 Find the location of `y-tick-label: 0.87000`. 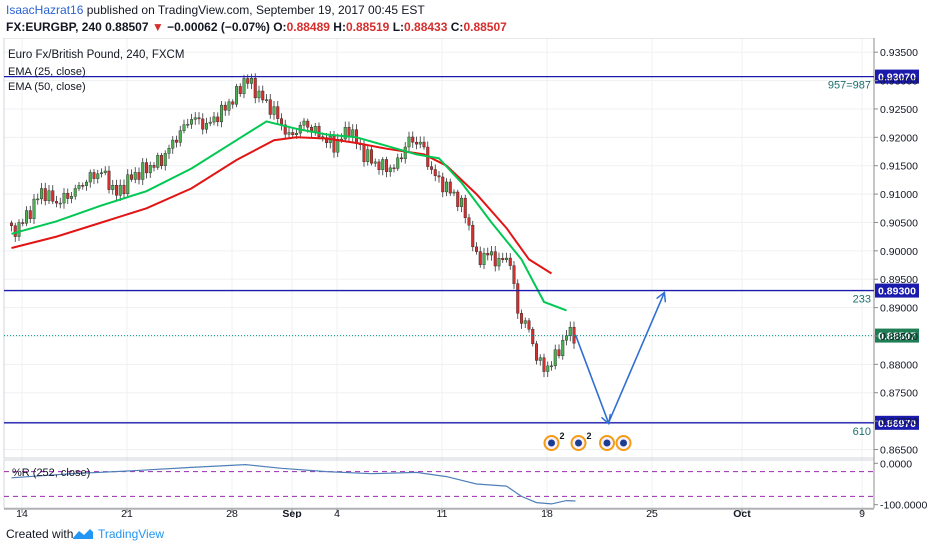

y-tick-label: 0.87000 is located at coordinates (899, 422).